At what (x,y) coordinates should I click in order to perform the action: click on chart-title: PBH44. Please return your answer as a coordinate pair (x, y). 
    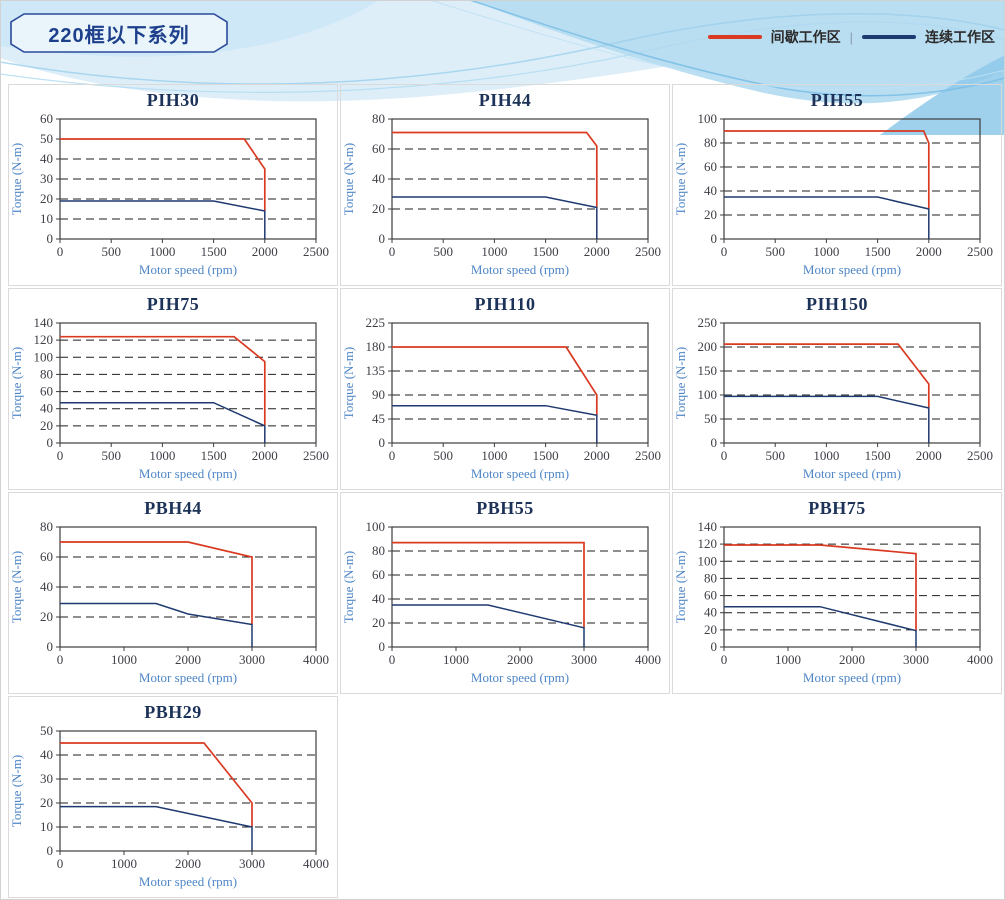
    Looking at the image, I should click on (173, 508).